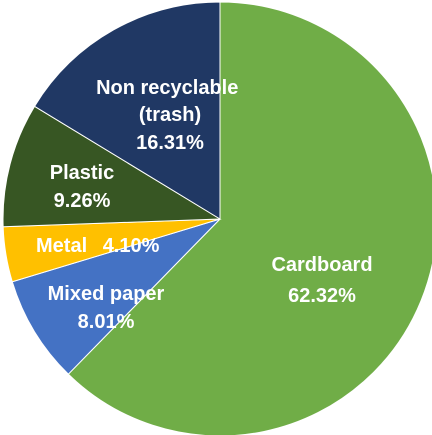 This screenshot has width=432, height=435. What do you see at coordinates (82, 201) in the screenshot?
I see `plastic-percent-label: 9.26%` at bounding box center [82, 201].